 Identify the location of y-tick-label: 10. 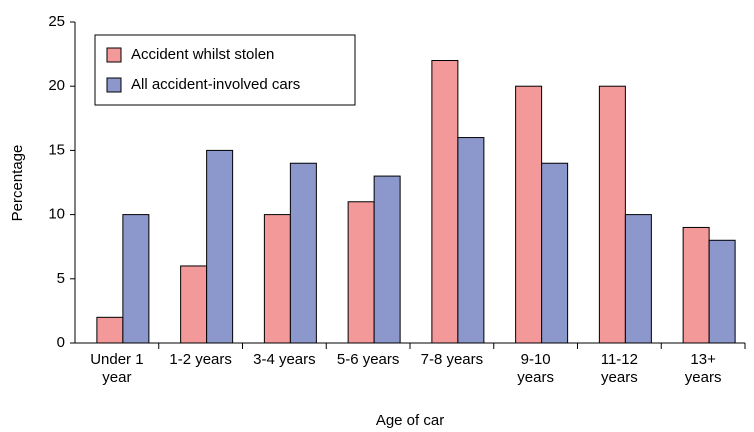
(56, 214).